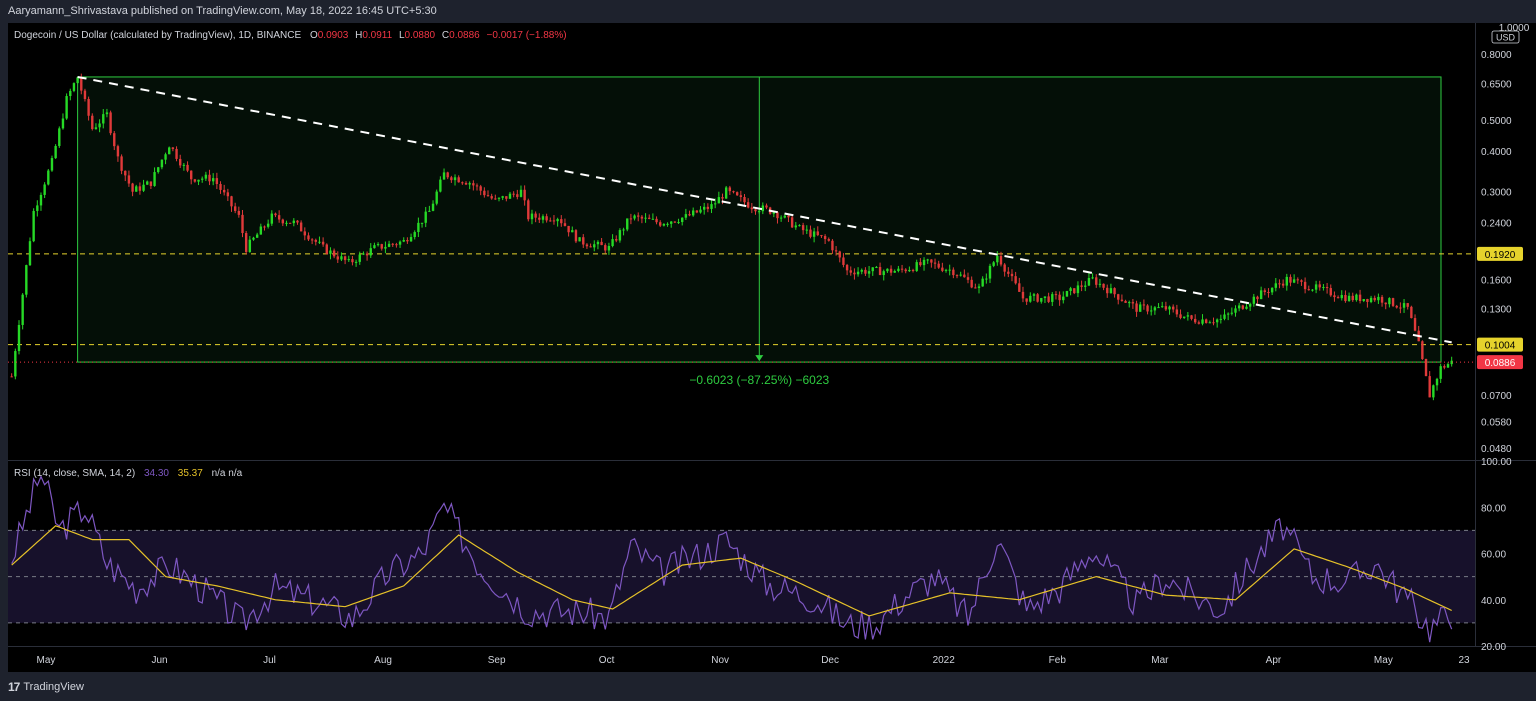  Describe the element at coordinates (1496, 55) in the screenshot. I see `price-tick-label: 0.8000` at that location.